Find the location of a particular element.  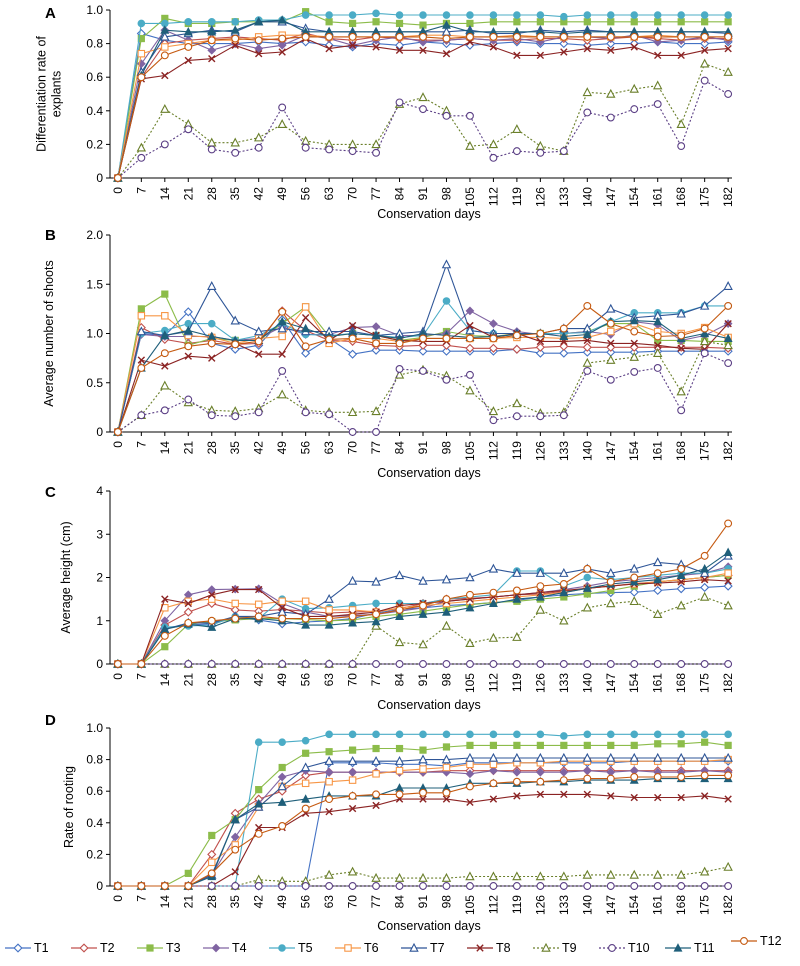

x-tick-label: 42 is located at coordinates (259, 680).